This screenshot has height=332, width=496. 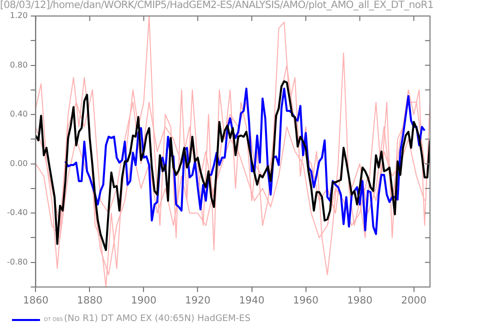 What do you see at coordinates (305, 301) in the screenshot?
I see `x-tick-label: 1960` at bounding box center [305, 301].